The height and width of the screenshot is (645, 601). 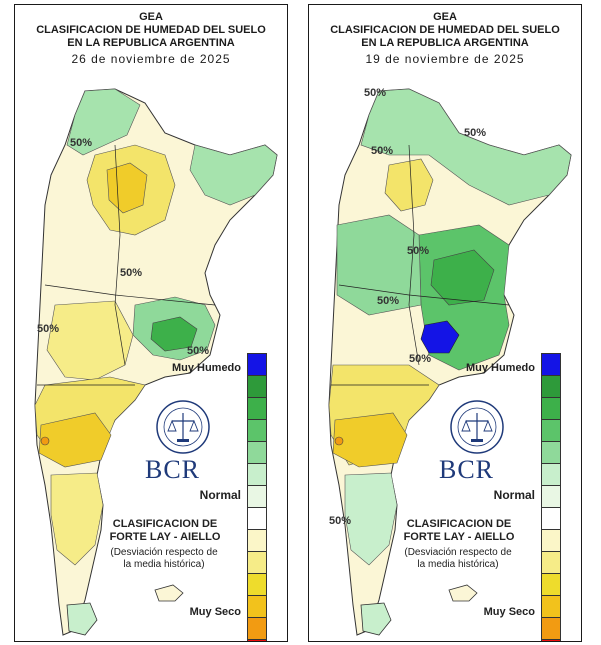 I want to click on region-ne-green, so click(x=233, y=175).